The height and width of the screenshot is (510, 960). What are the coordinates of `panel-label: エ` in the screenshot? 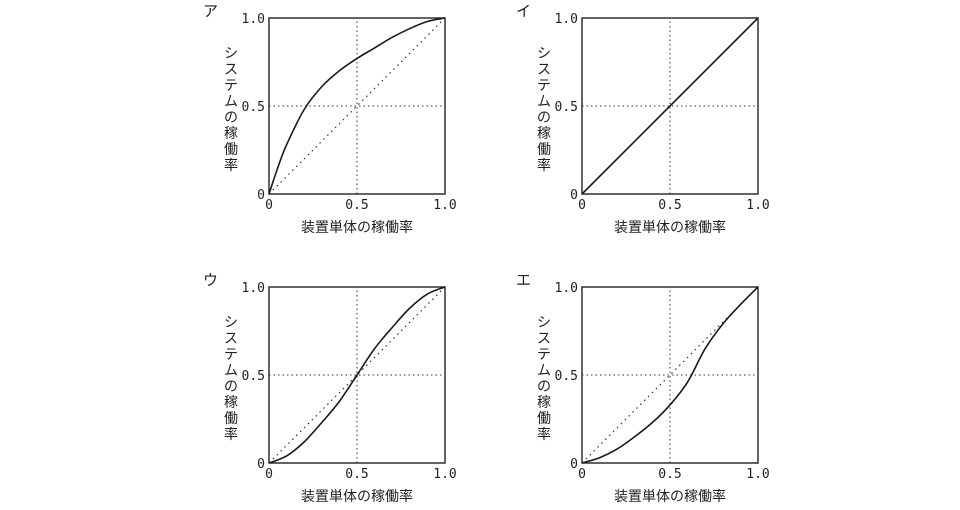 It's located at (523, 280).